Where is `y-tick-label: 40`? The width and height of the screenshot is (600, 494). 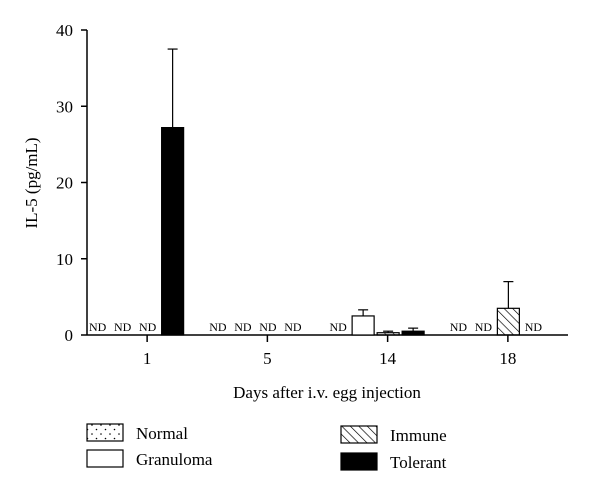 y-tick-label: 40 is located at coordinates (64, 30).